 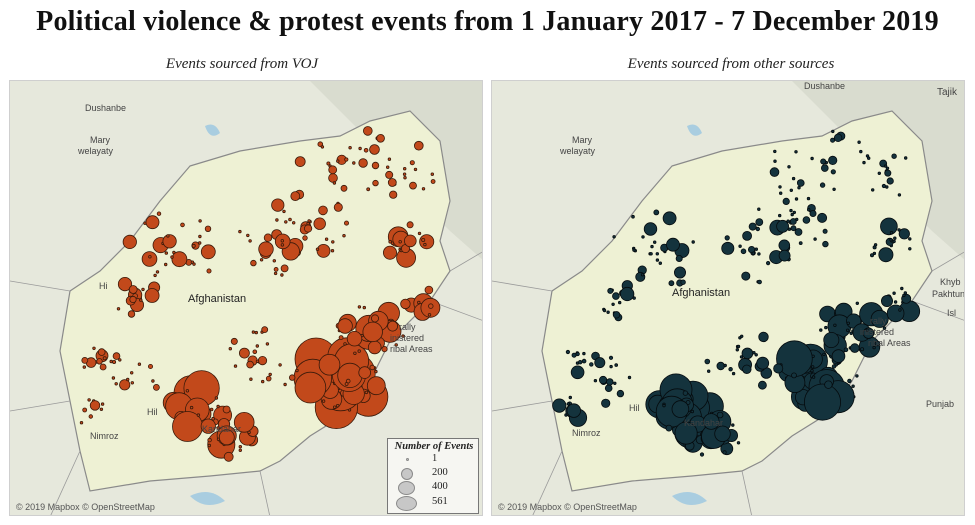 I want to click on legend-row: 200, so click(x=434, y=474).